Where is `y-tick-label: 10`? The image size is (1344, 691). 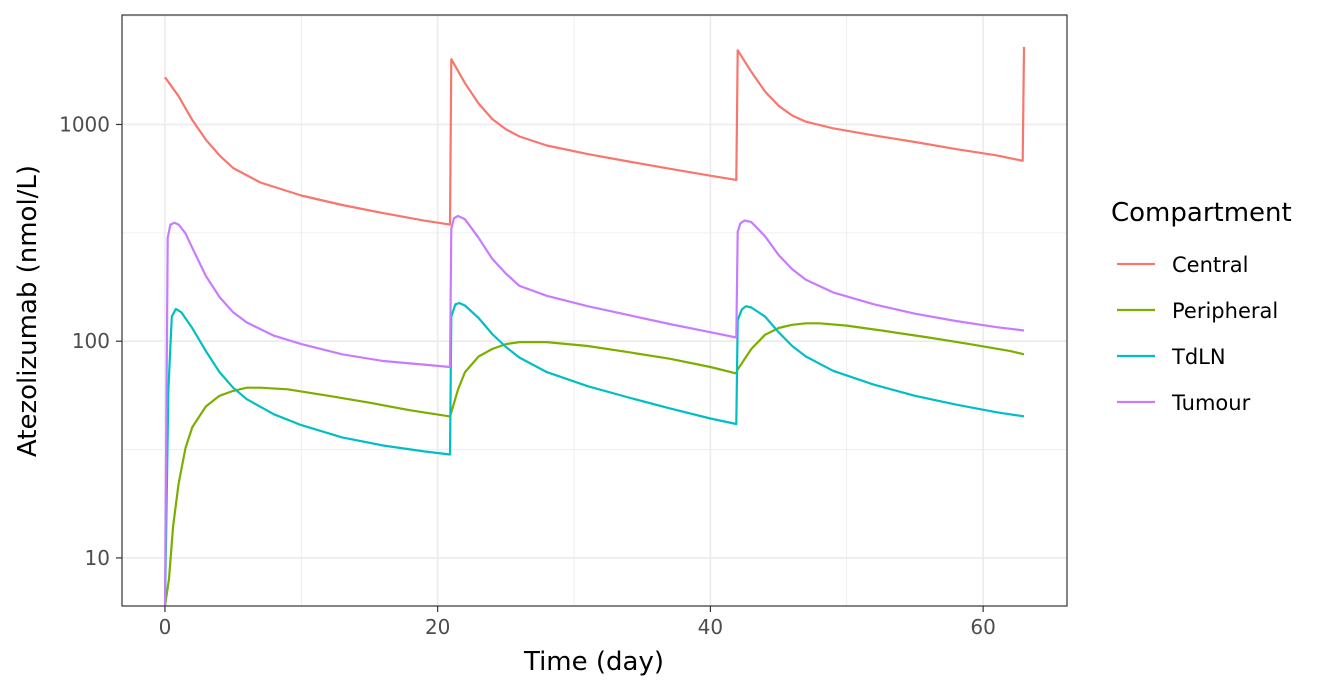 y-tick-label: 10 is located at coordinates (97, 558).